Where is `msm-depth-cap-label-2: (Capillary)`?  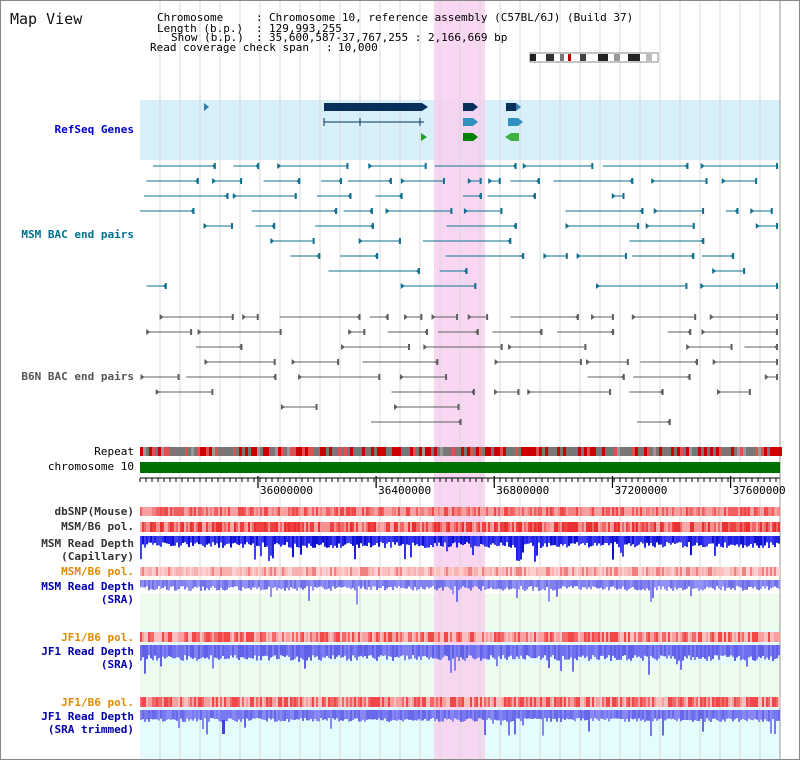
msm-depth-cap-label-2: (Capillary) is located at coordinates (97, 556).